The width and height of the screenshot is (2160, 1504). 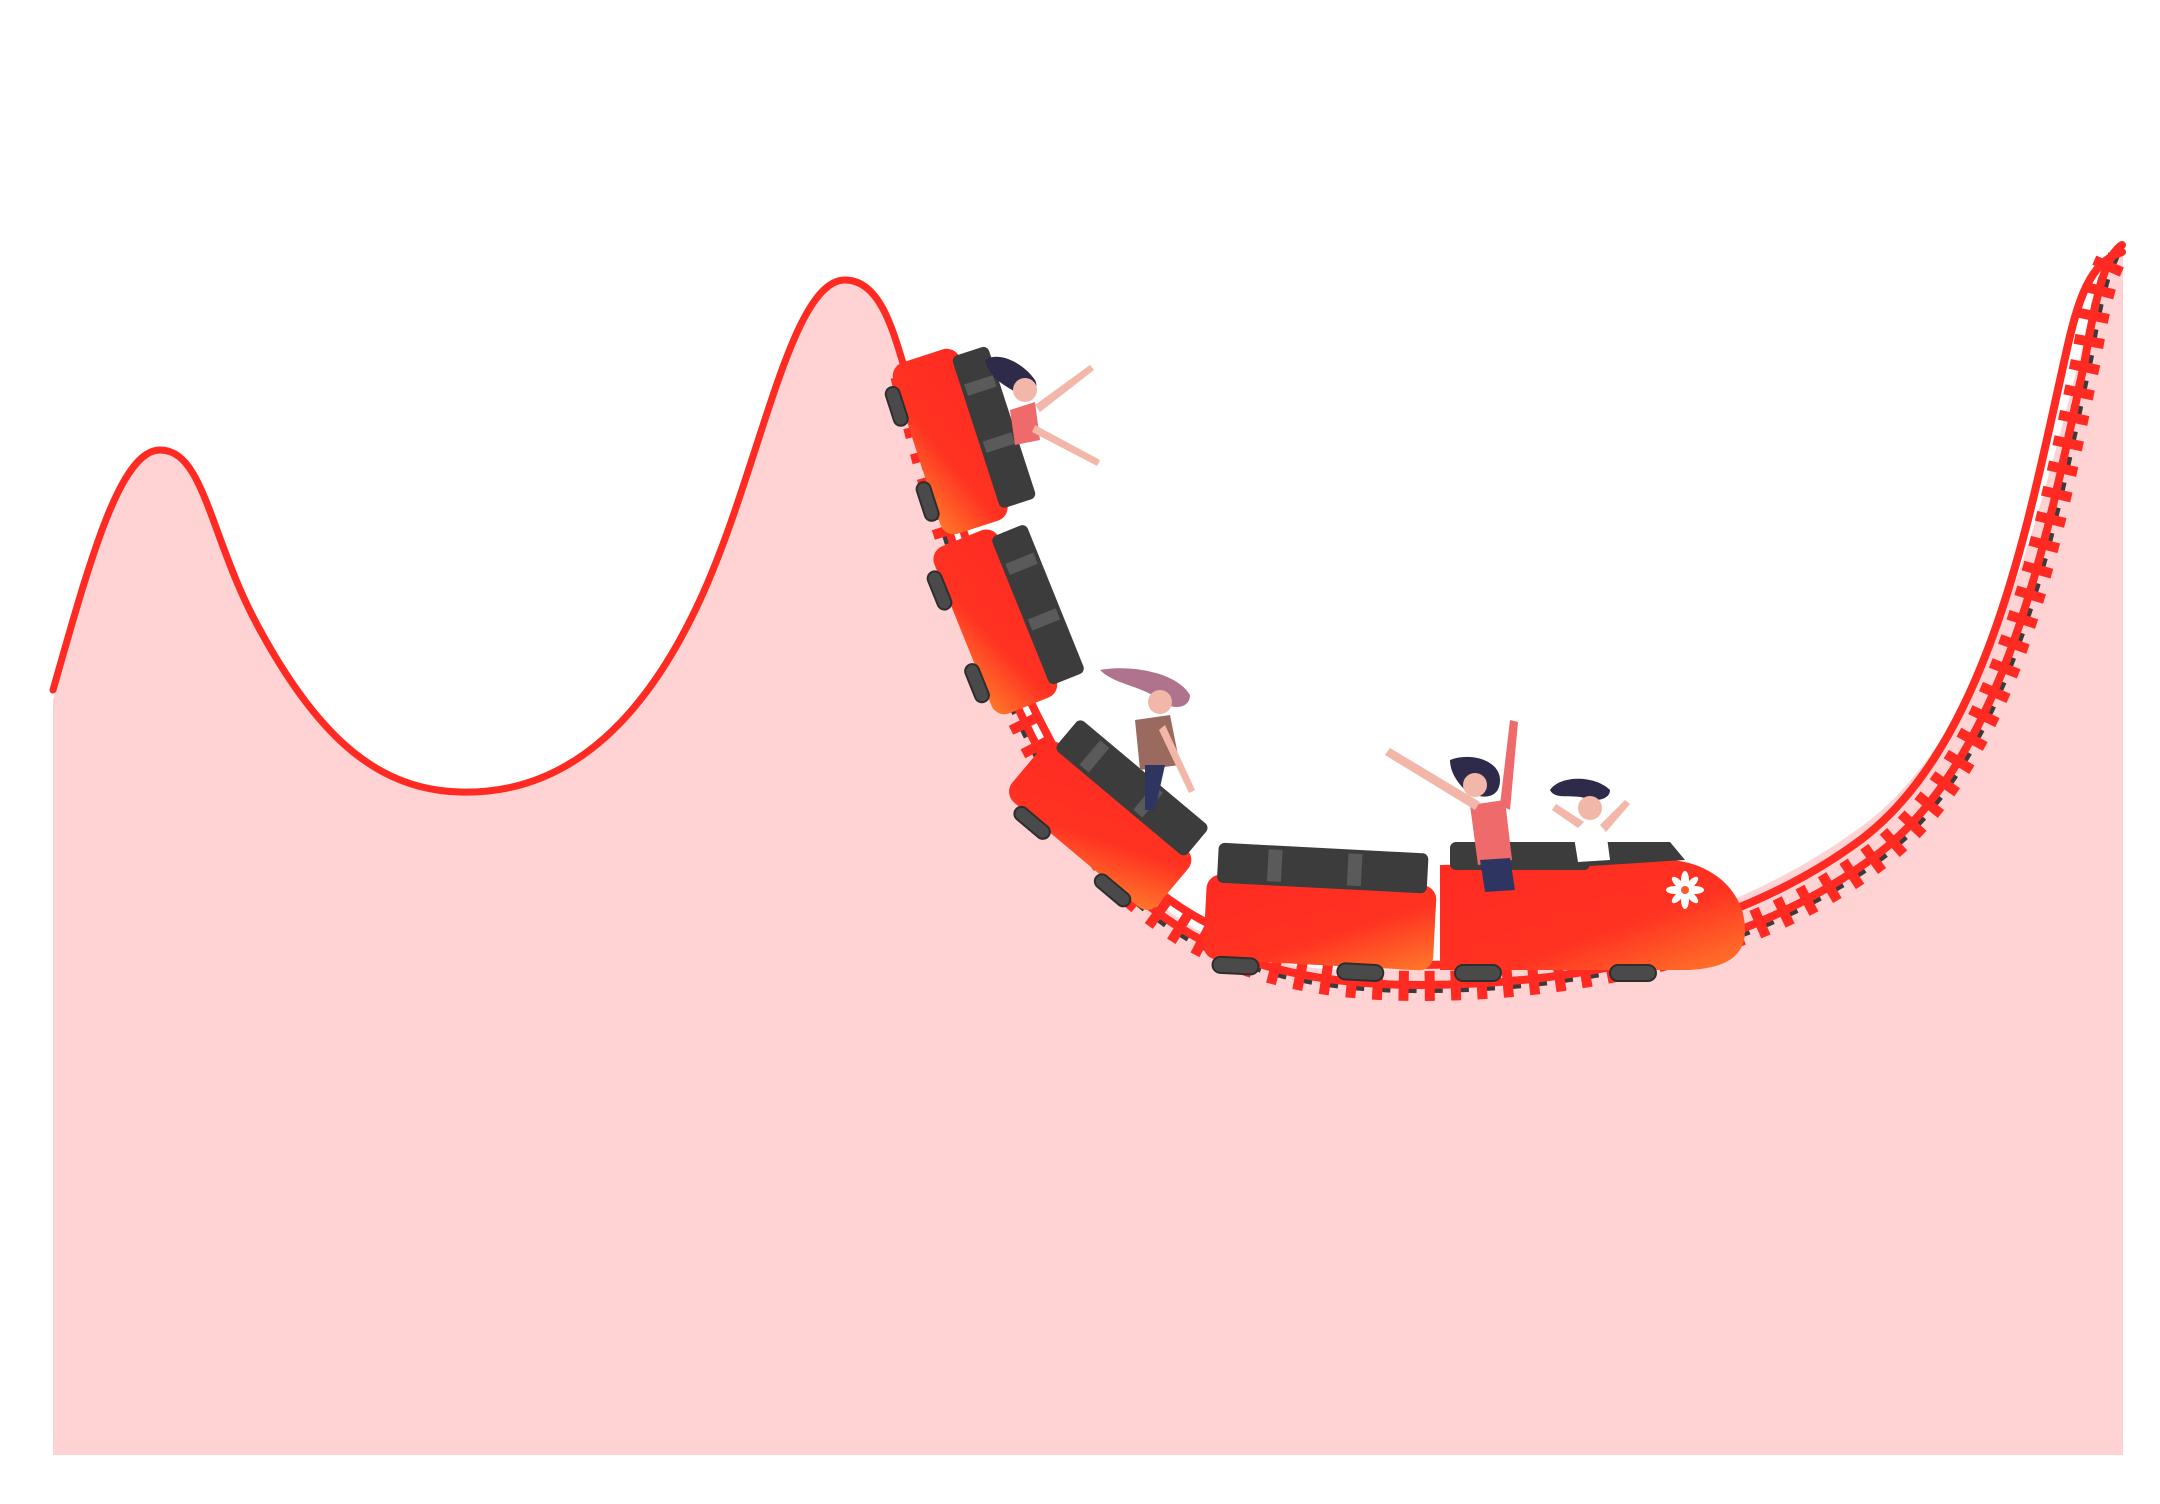 What do you see at coordinates (1637, 854) in the screenshot?
I see `car-top-front` at bounding box center [1637, 854].